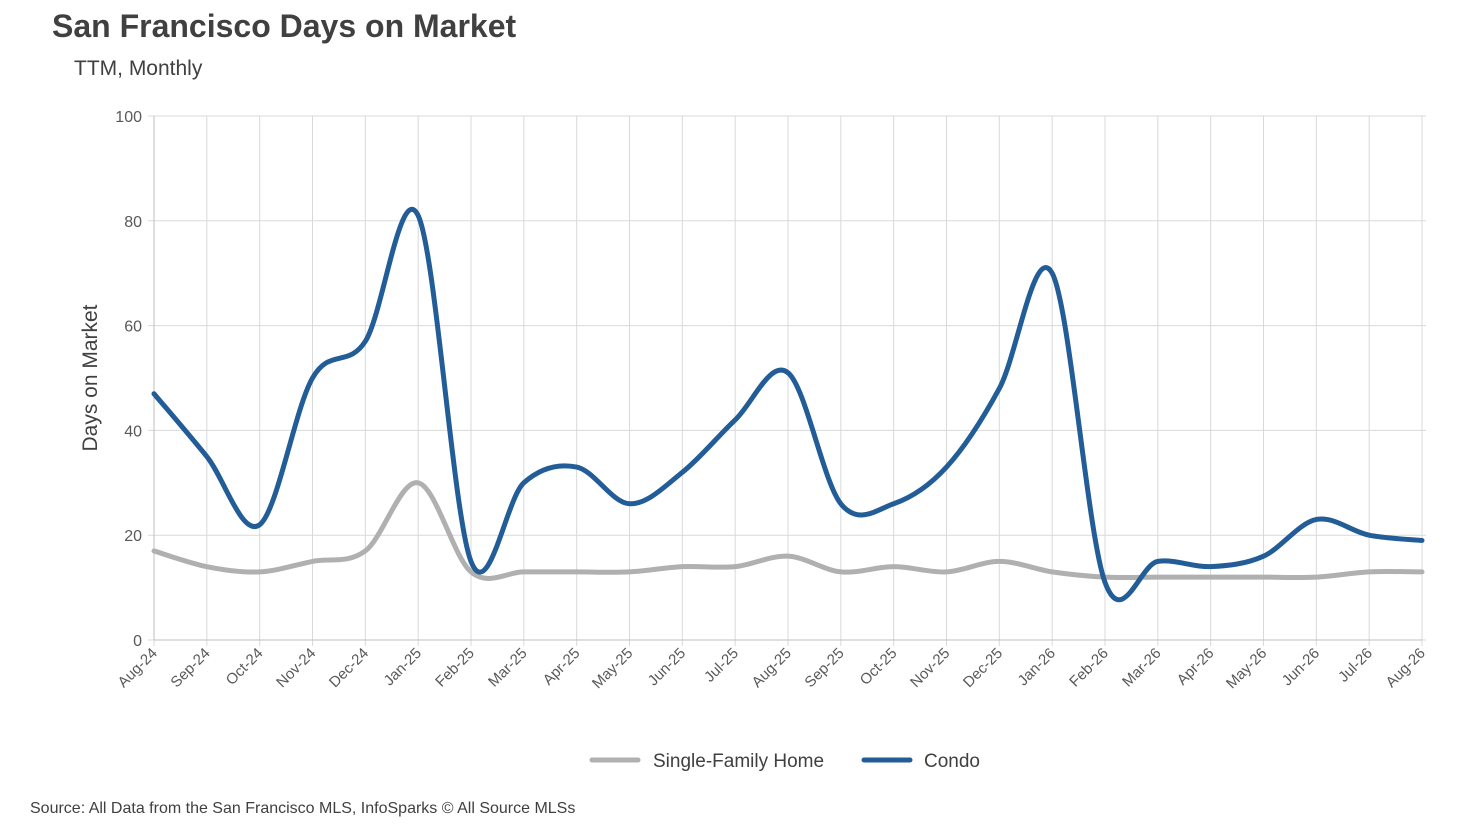 The image size is (1470, 826). Describe the element at coordinates (128, 379) in the screenshot. I see `y-axis-ticks: 0 20 40 60 80 100` at that location.